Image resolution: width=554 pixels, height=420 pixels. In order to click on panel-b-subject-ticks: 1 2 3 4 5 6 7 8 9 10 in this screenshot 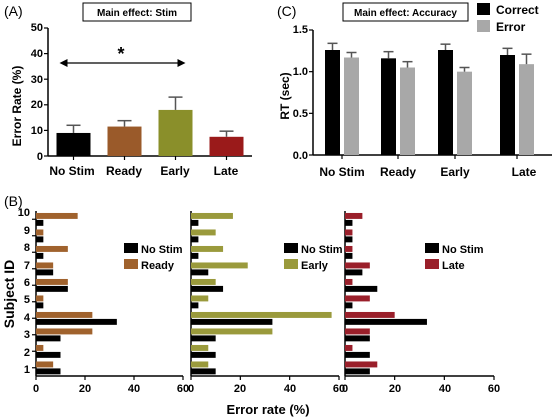, I will do `click(24, 291)`.